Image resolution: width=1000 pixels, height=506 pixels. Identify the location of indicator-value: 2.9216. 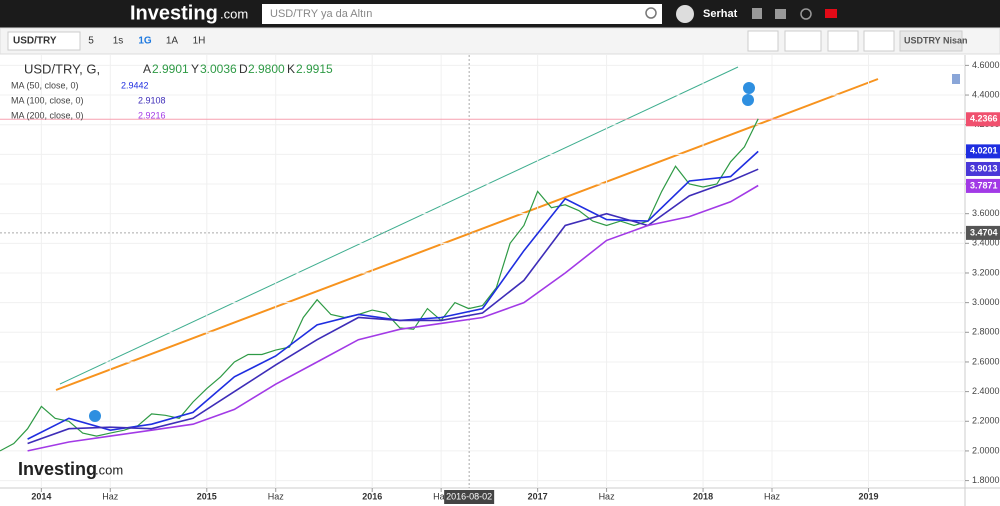
(152, 115).